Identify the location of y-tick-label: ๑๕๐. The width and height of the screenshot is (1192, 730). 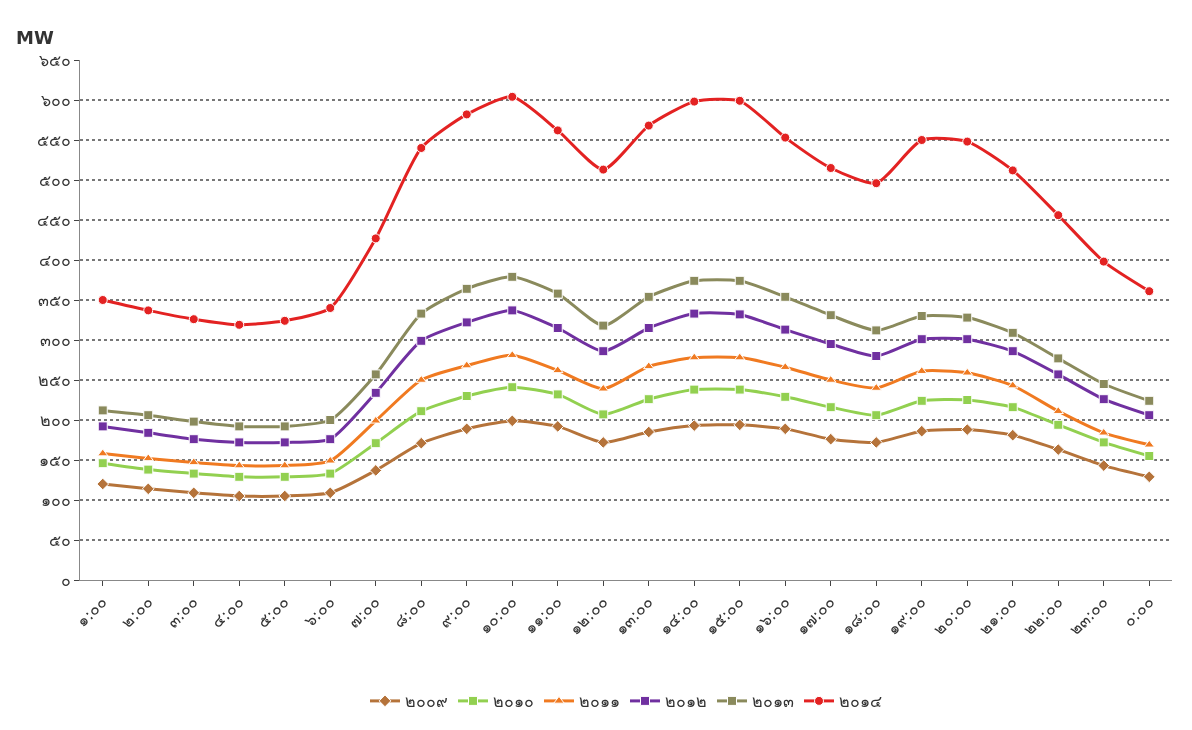
(54, 460).